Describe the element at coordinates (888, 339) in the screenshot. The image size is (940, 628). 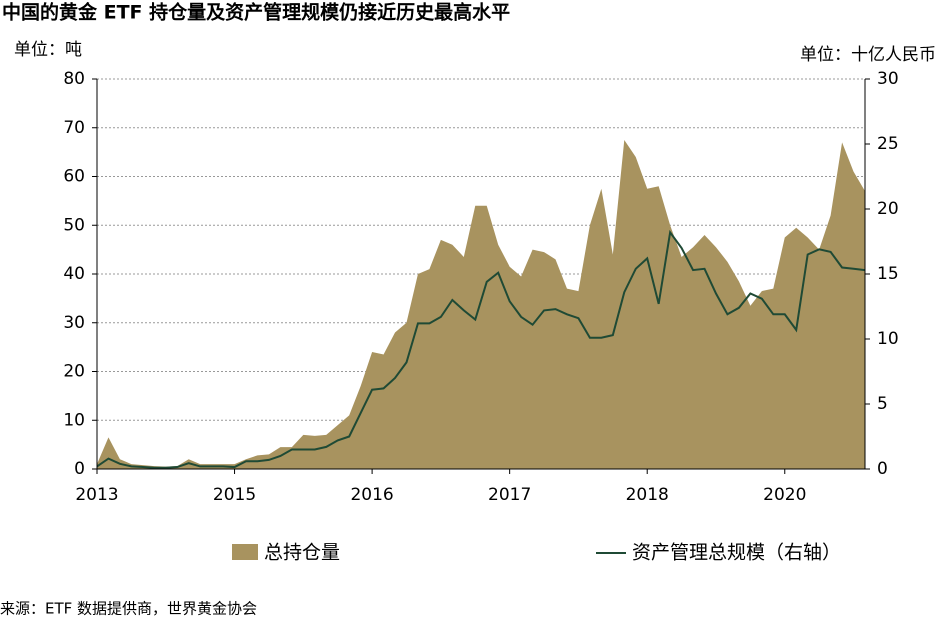
I see `y2-tick-label: 10` at that location.